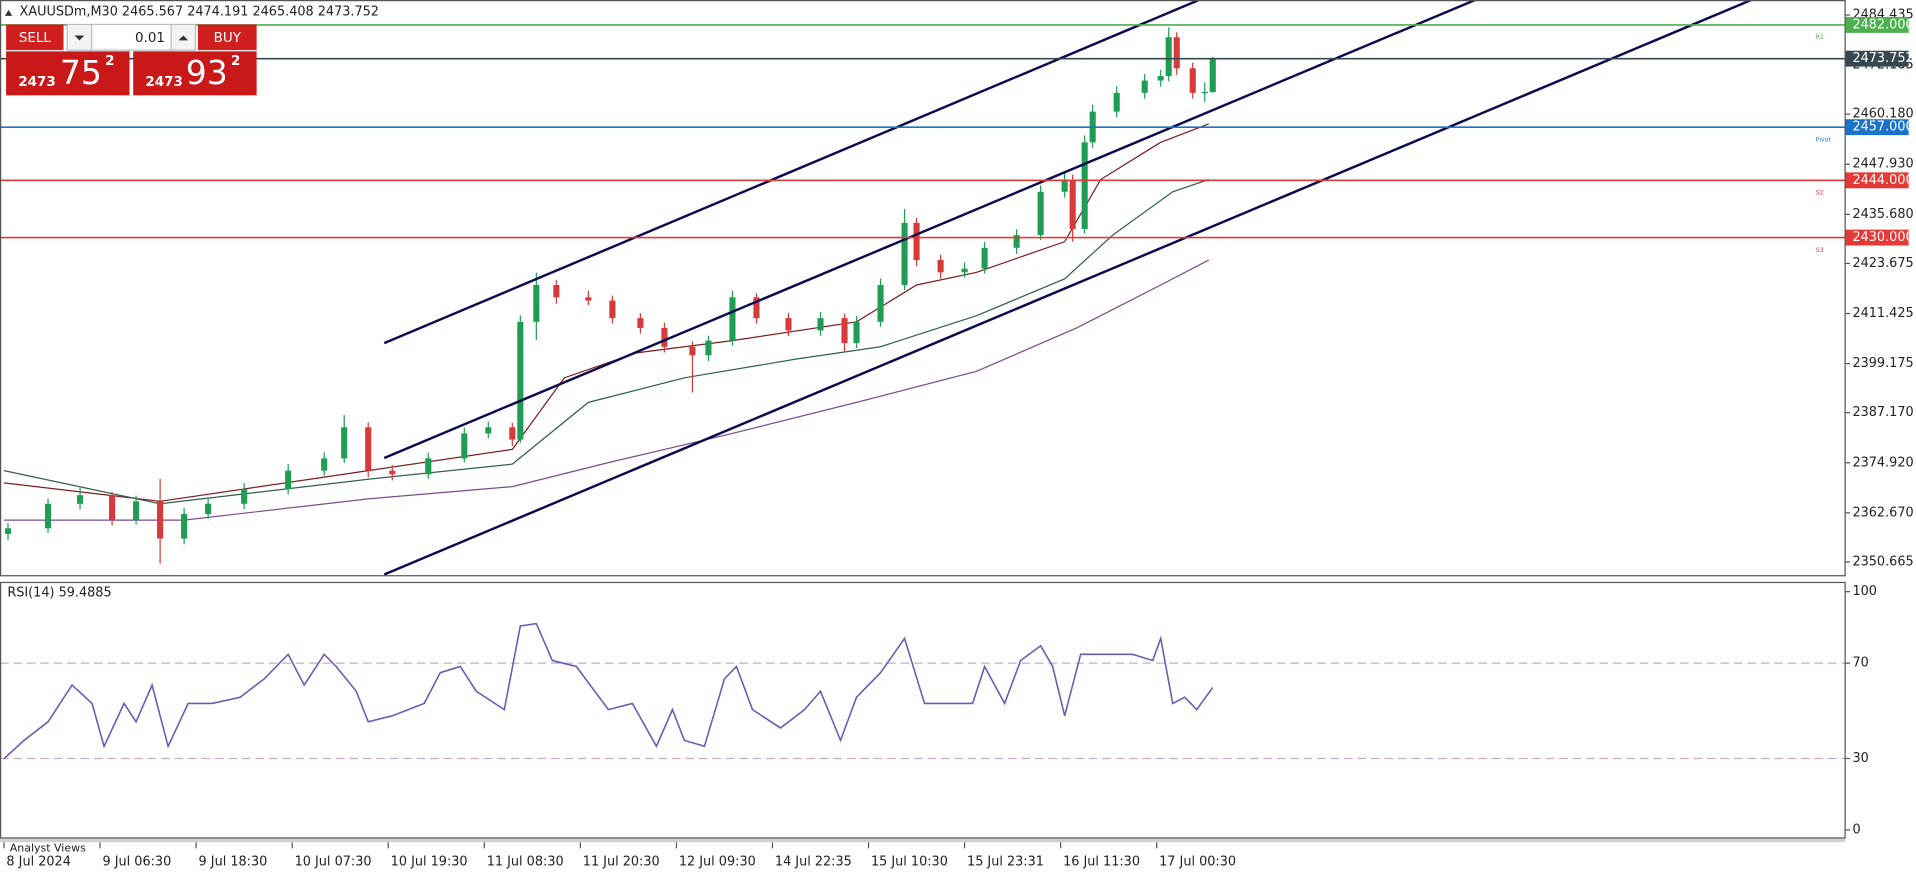 The width and height of the screenshot is (1916, 874). I want to click on x-tick-label: 9 Jul 06:30, so click(137, 861).